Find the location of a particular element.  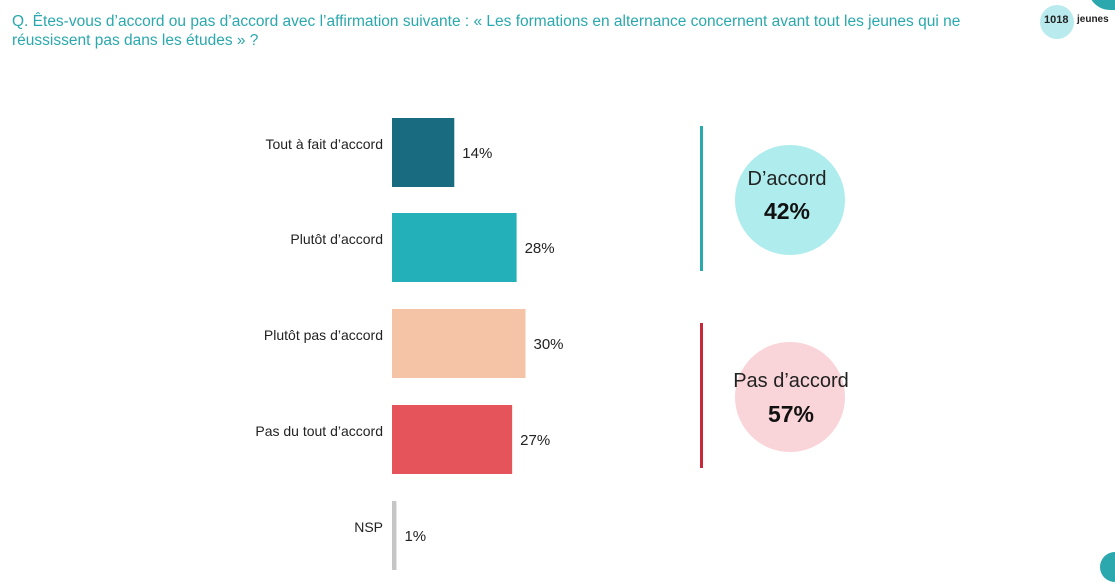

value-label-4: 1% is located at coordinates (415, 536).